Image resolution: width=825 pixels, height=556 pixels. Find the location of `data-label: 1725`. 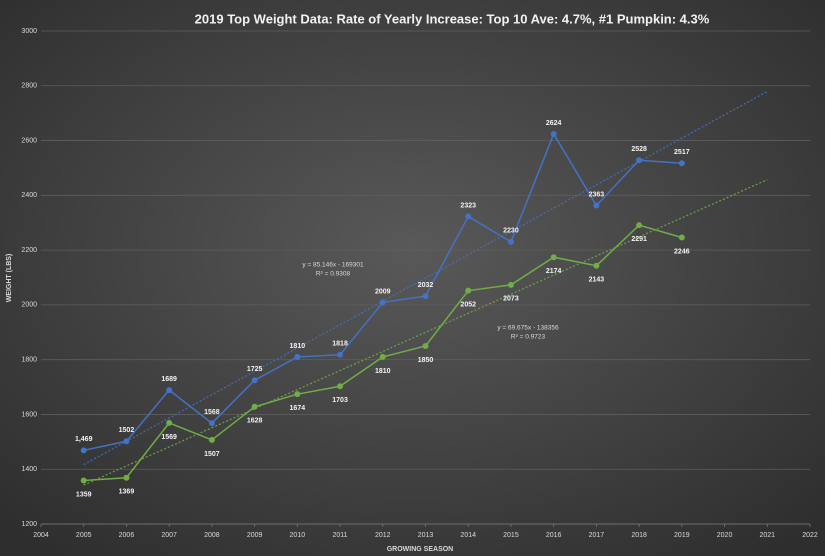

data-label: 1725 is located at coordinates (255, 369).